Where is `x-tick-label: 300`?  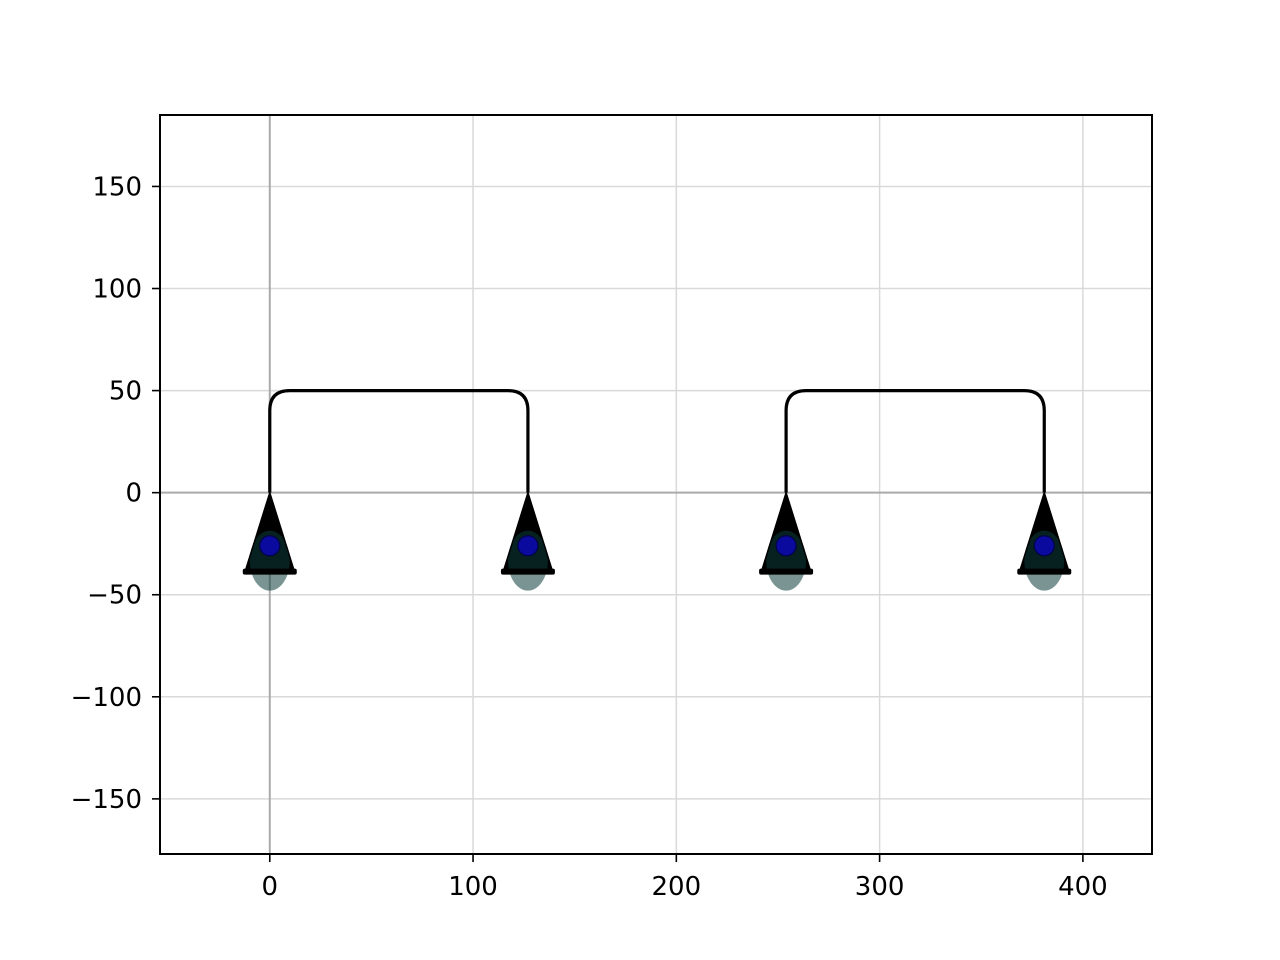
x-tick-label: 300 is located at coordinates (880, 887).